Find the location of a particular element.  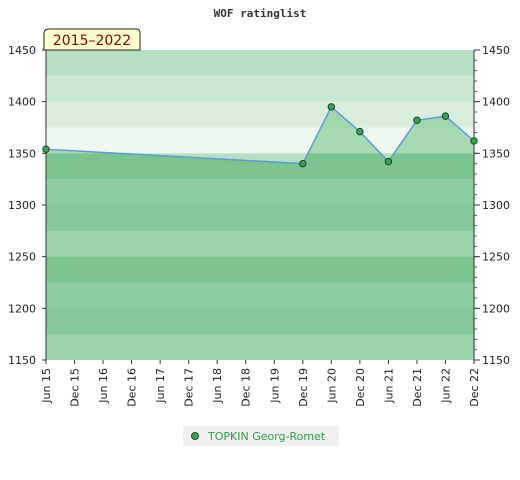

x-tick-label: Jun 22 is located at coordinates (445, 386).